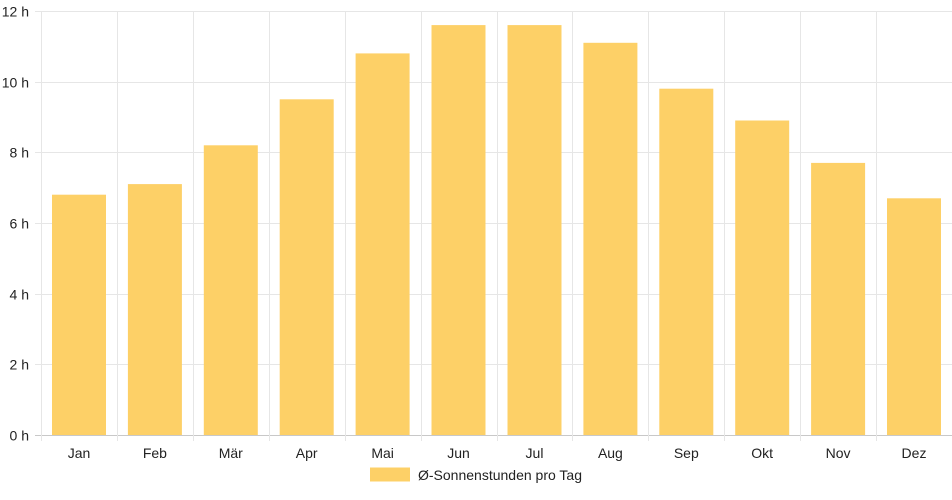 The width and height of the screenshot is (952, 500). Describe the element at coordinates (838, 453) in the screenshot. I see `x-tick-label: Nov` at that location.